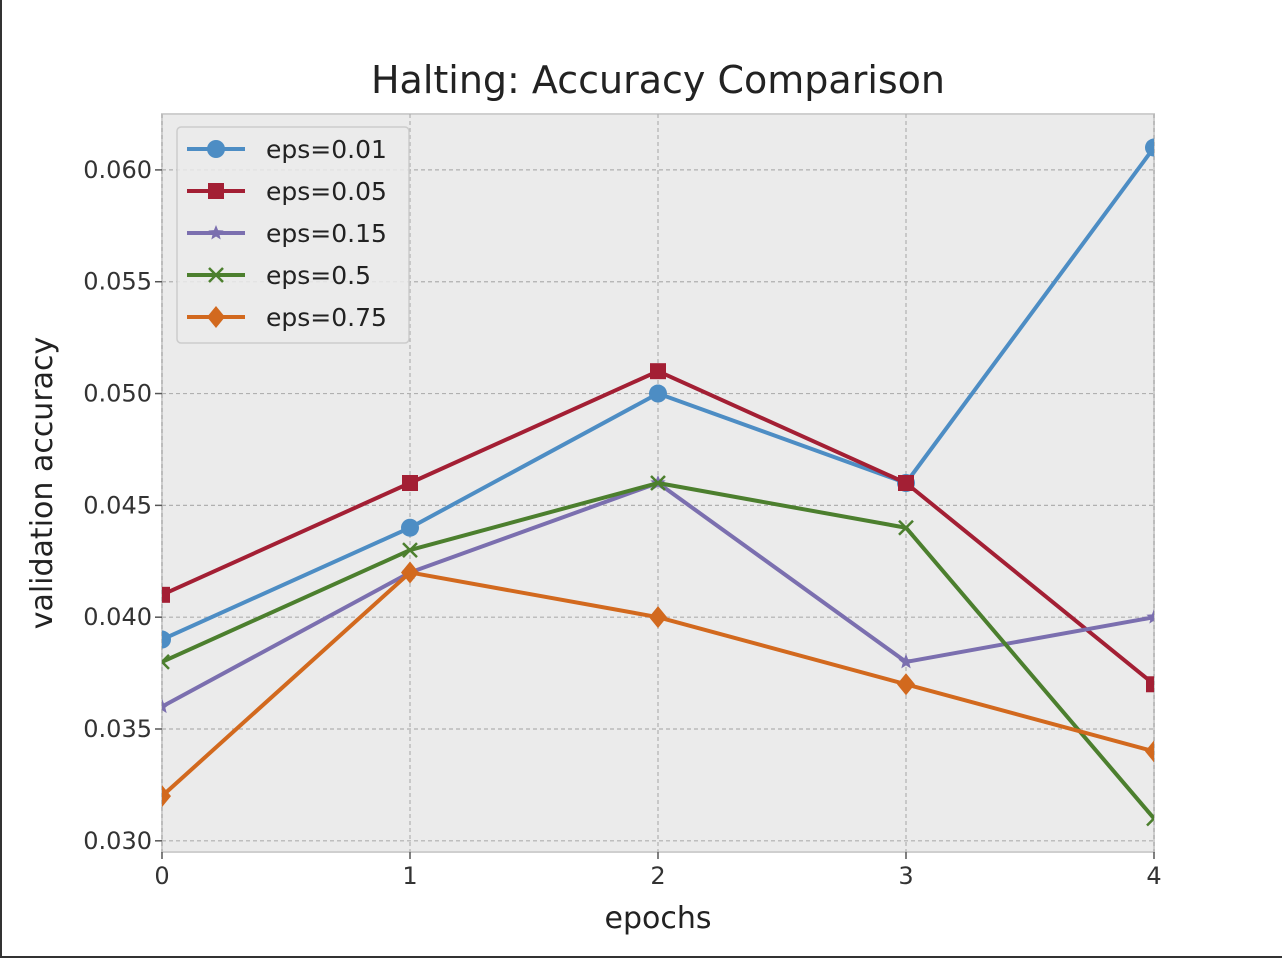  Describe the element at coordinates (326, 233) in the screenshot. I see `legend-label: eps=0.15` at that location.